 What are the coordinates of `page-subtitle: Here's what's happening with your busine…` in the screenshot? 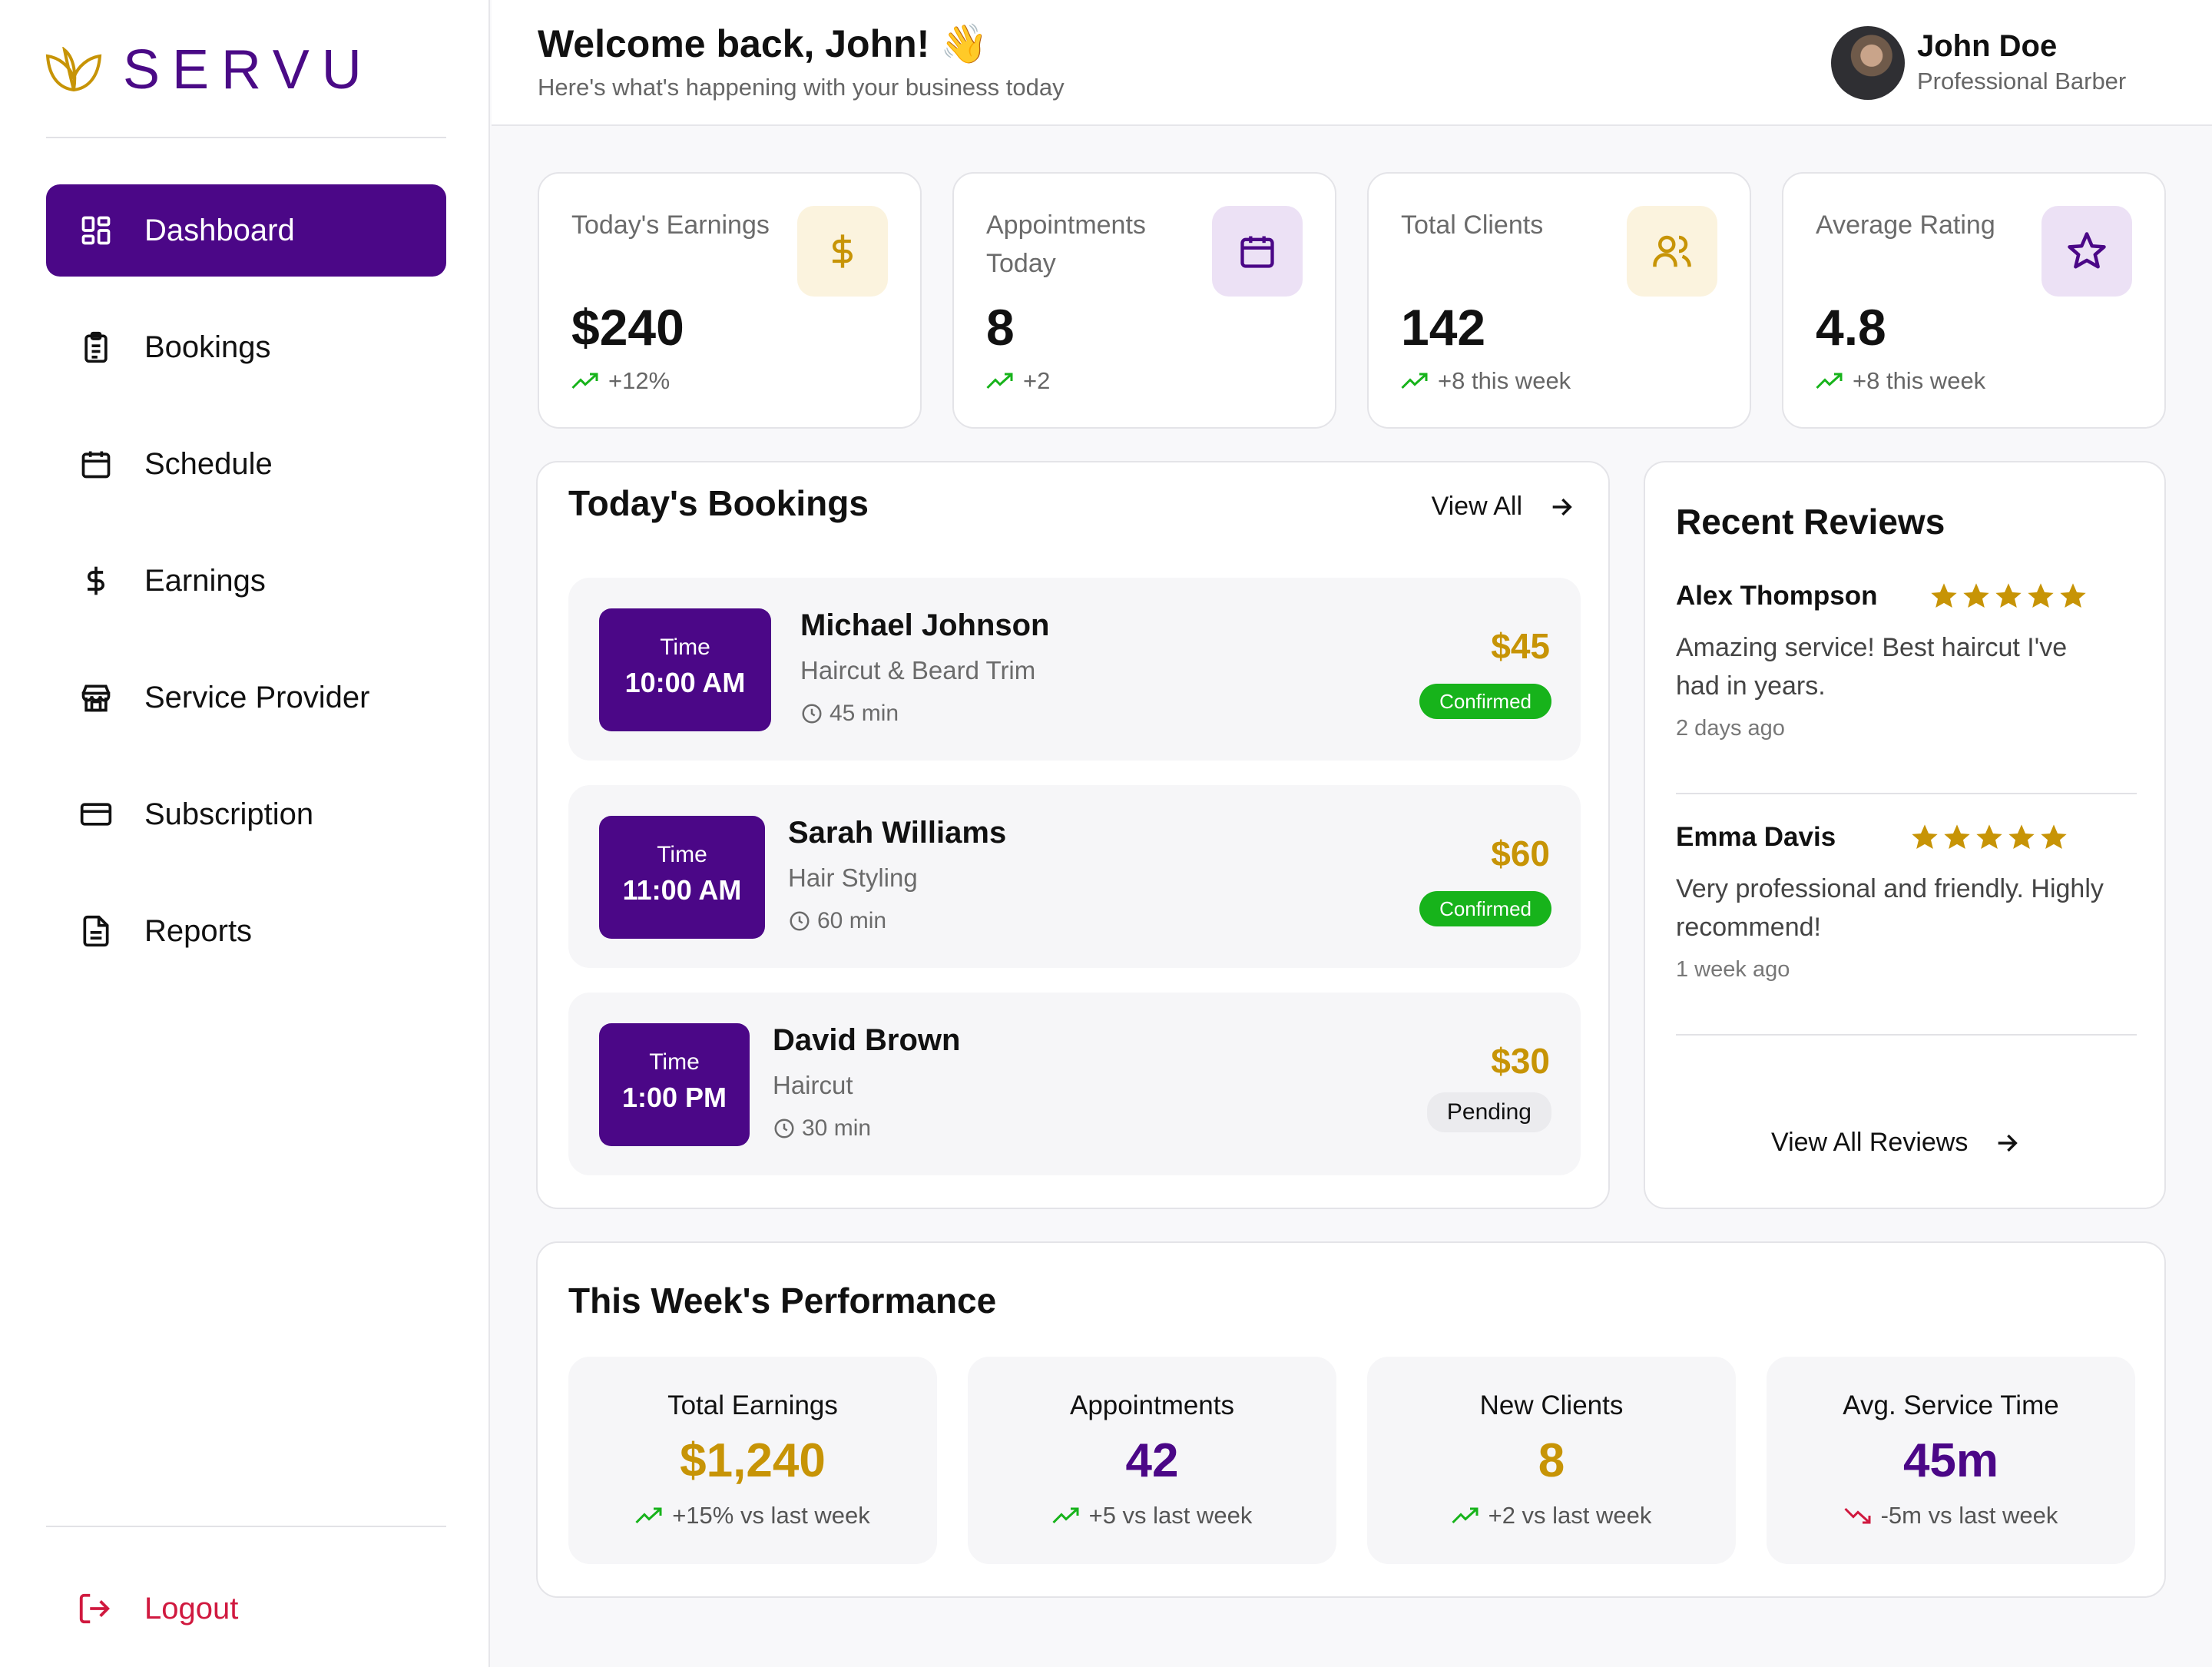 It's located at (801, 87).